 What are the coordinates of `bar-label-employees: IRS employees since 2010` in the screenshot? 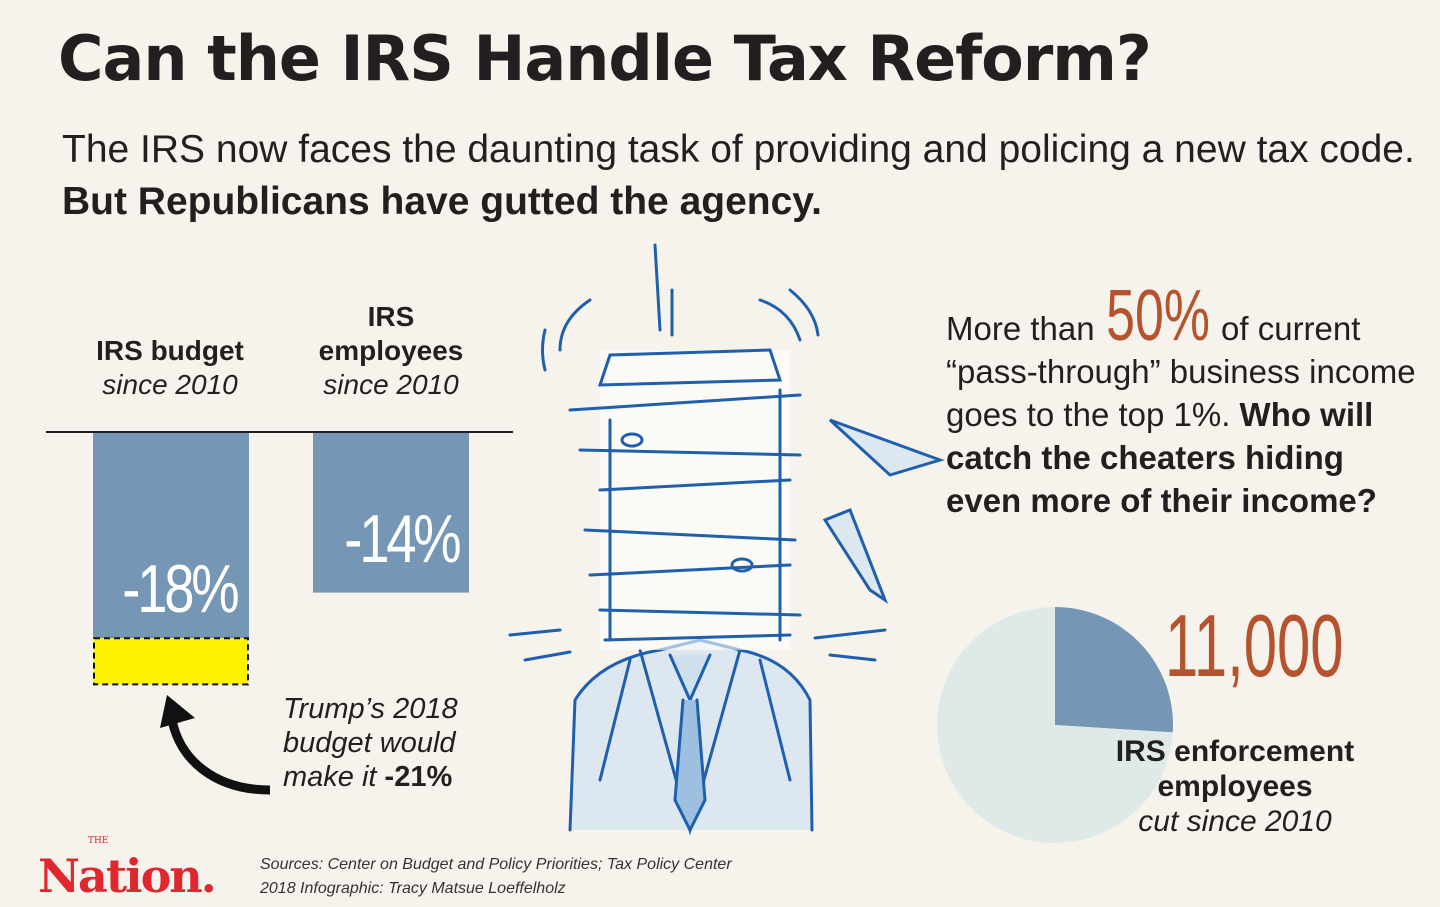 It's located at (391, 351).